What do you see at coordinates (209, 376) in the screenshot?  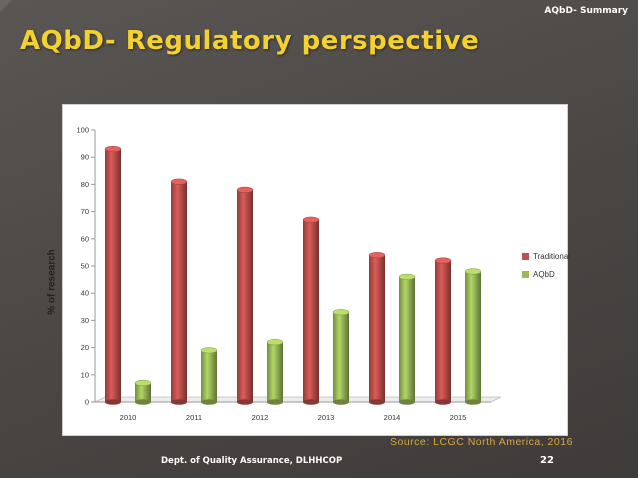 I see `bar-aqbd-2011` at bounding box center [209, 376].